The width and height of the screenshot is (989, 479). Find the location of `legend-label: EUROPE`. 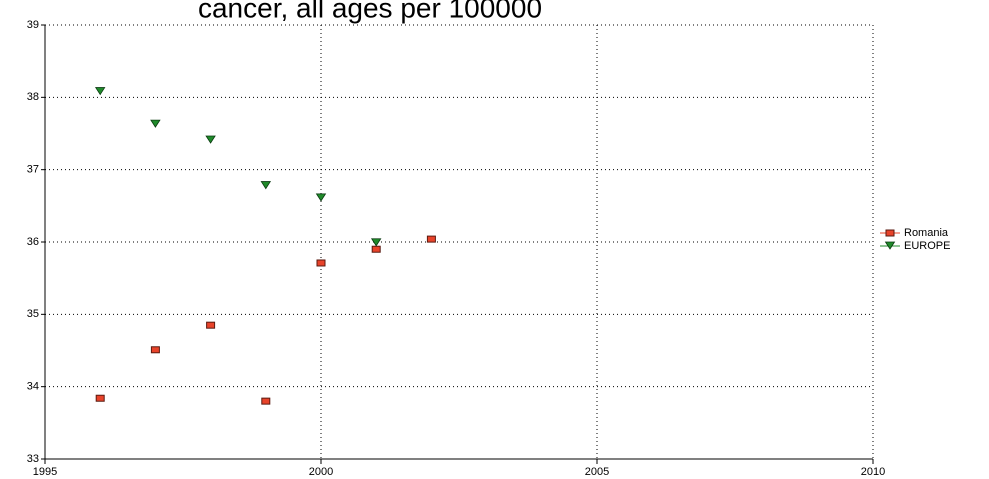

legend-label: EUROPE is located at coordinates (927, 246).